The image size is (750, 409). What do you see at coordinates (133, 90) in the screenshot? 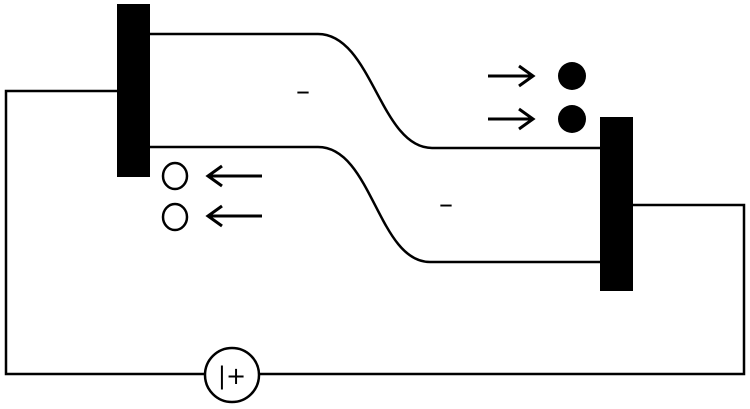
I see `left-electrode` at bounding box center [133, 90].